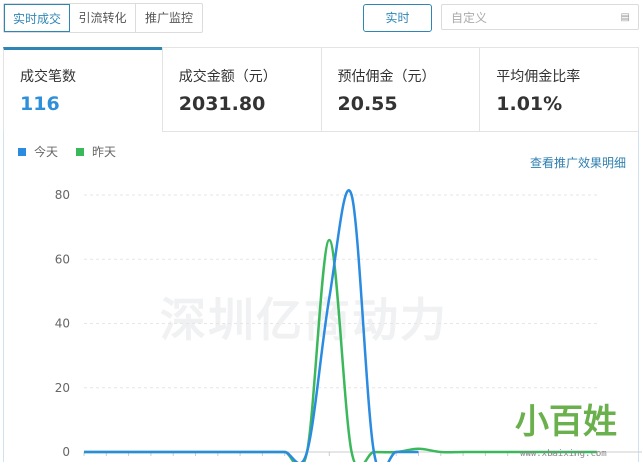 The width and height of the screenshot is (642, 462). What do you see at coordinates (469, 18) in the screenshot?
I see `custom-date-placeholder: 自定义` at bounding box center [469, 18].